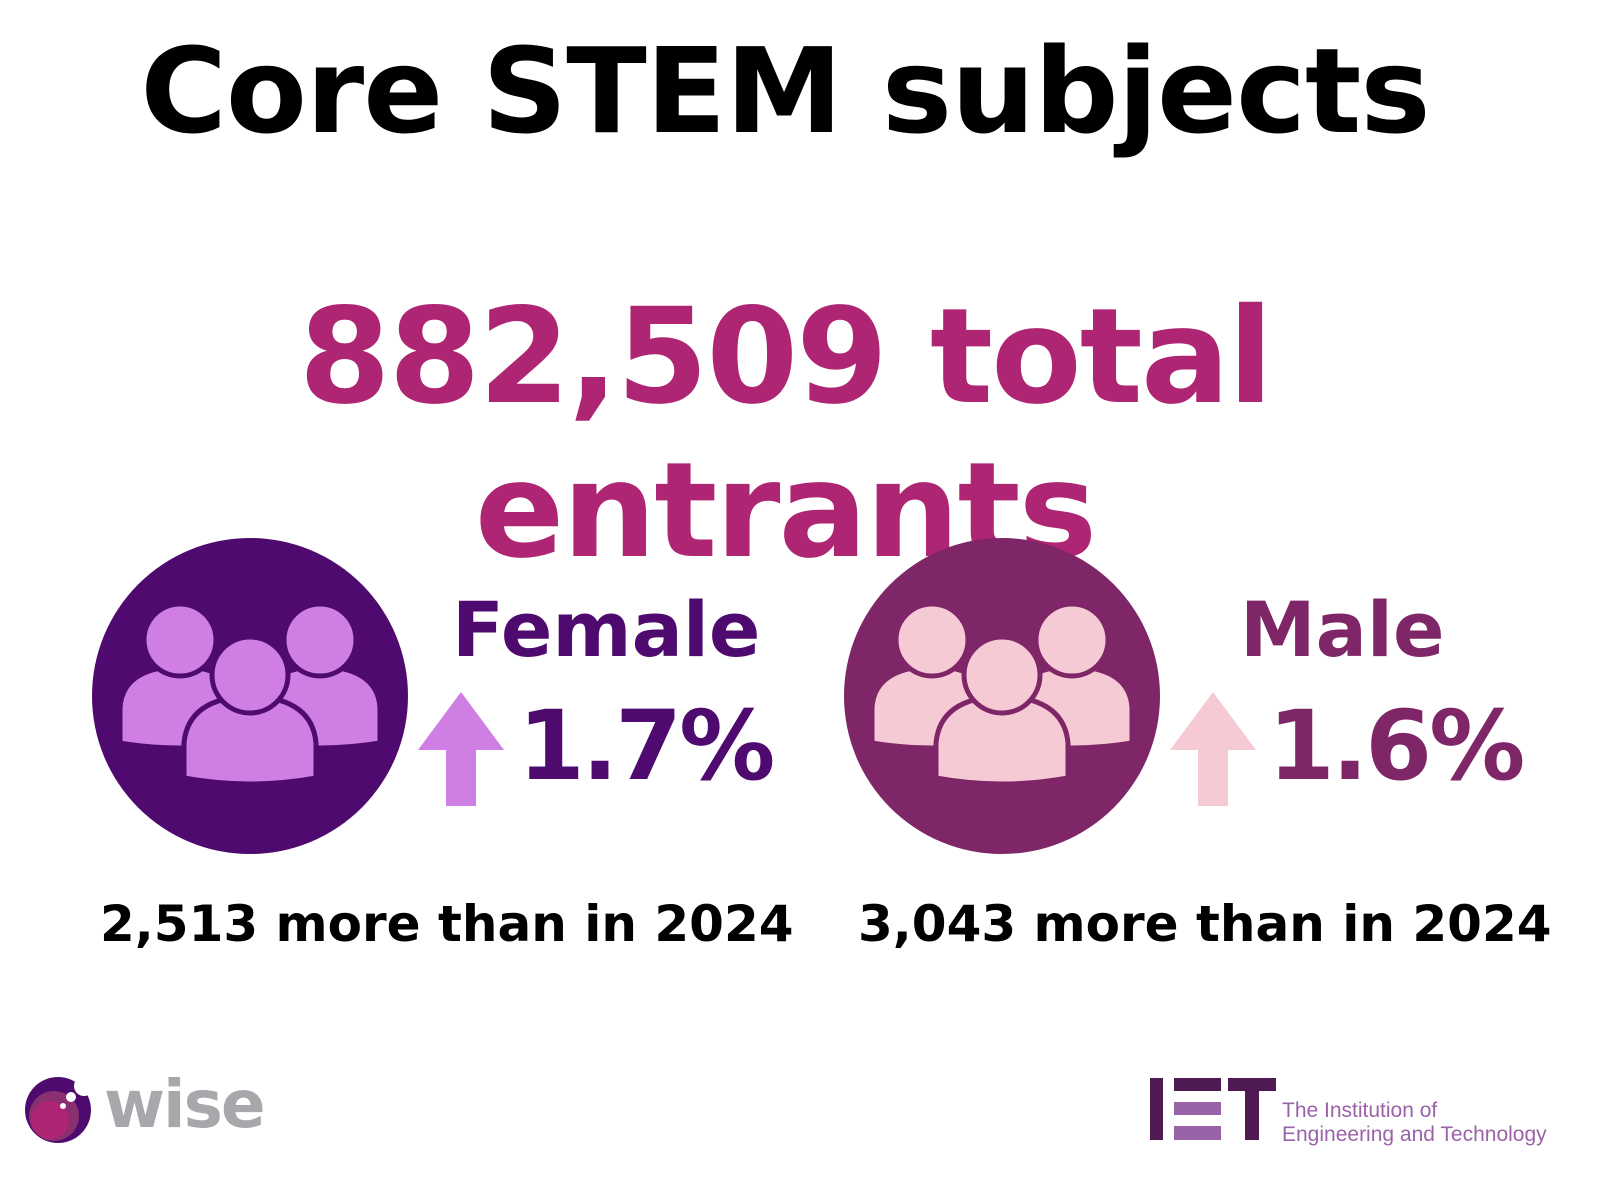 The image size is (1600, 1200). What do you see at coordinates (1414, 1134) in the screenshot?
I see `iet-line-2: Engineering and Technology` at bounding box center [1414, 1134].